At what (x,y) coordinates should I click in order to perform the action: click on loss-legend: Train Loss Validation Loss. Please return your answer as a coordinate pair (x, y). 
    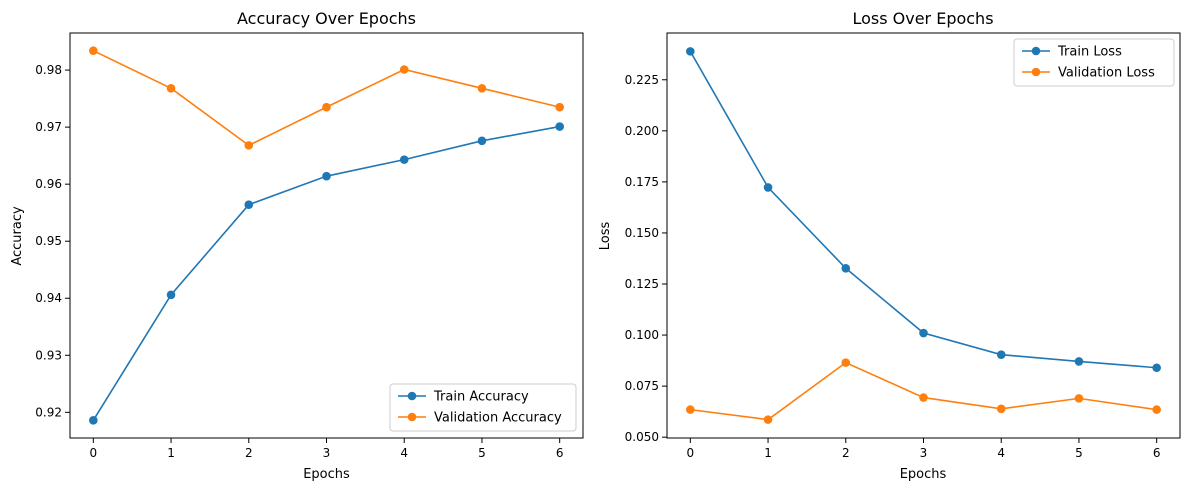
    Looking at the image, I should click on (1094, 62).